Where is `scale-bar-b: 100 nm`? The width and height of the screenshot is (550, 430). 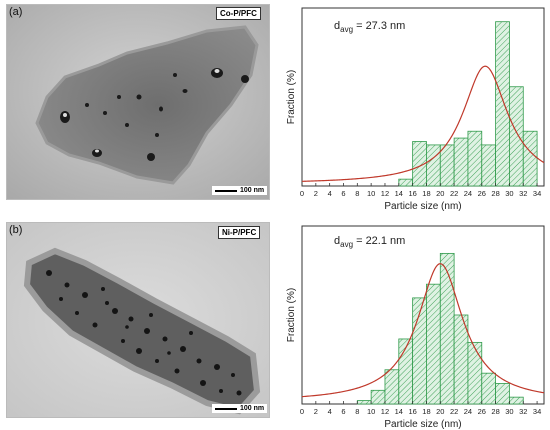 scale-bar-b: 100 nm is located at coordinates (240, 408).